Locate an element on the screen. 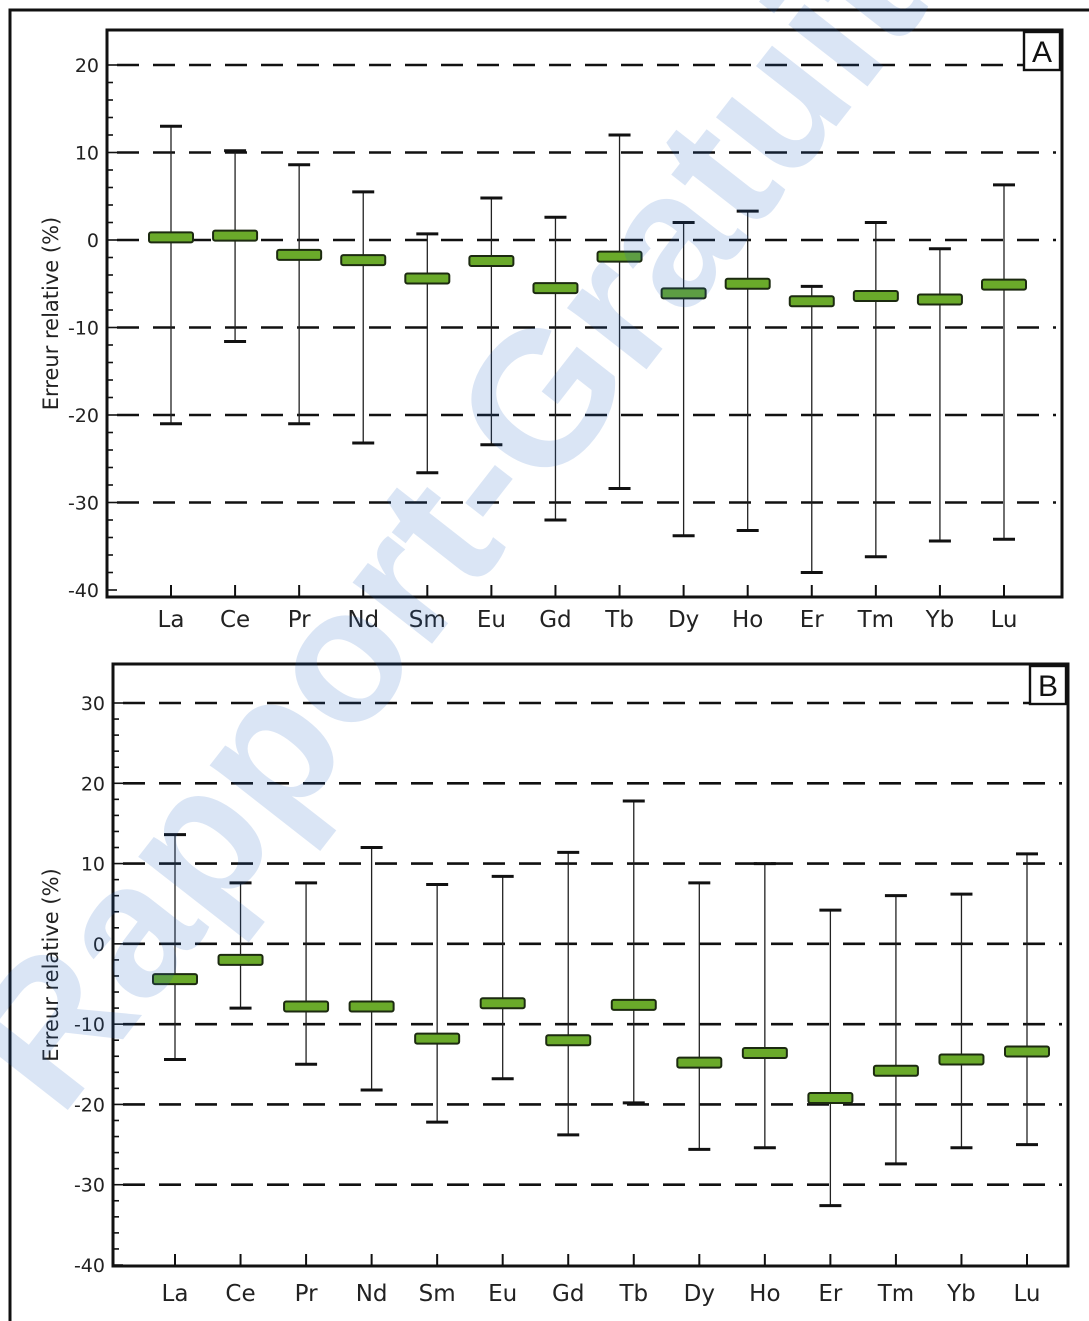 The height and width of the screenshot is (1321, 1089). panel-a-median-sm is located at coordinates (427, 278).